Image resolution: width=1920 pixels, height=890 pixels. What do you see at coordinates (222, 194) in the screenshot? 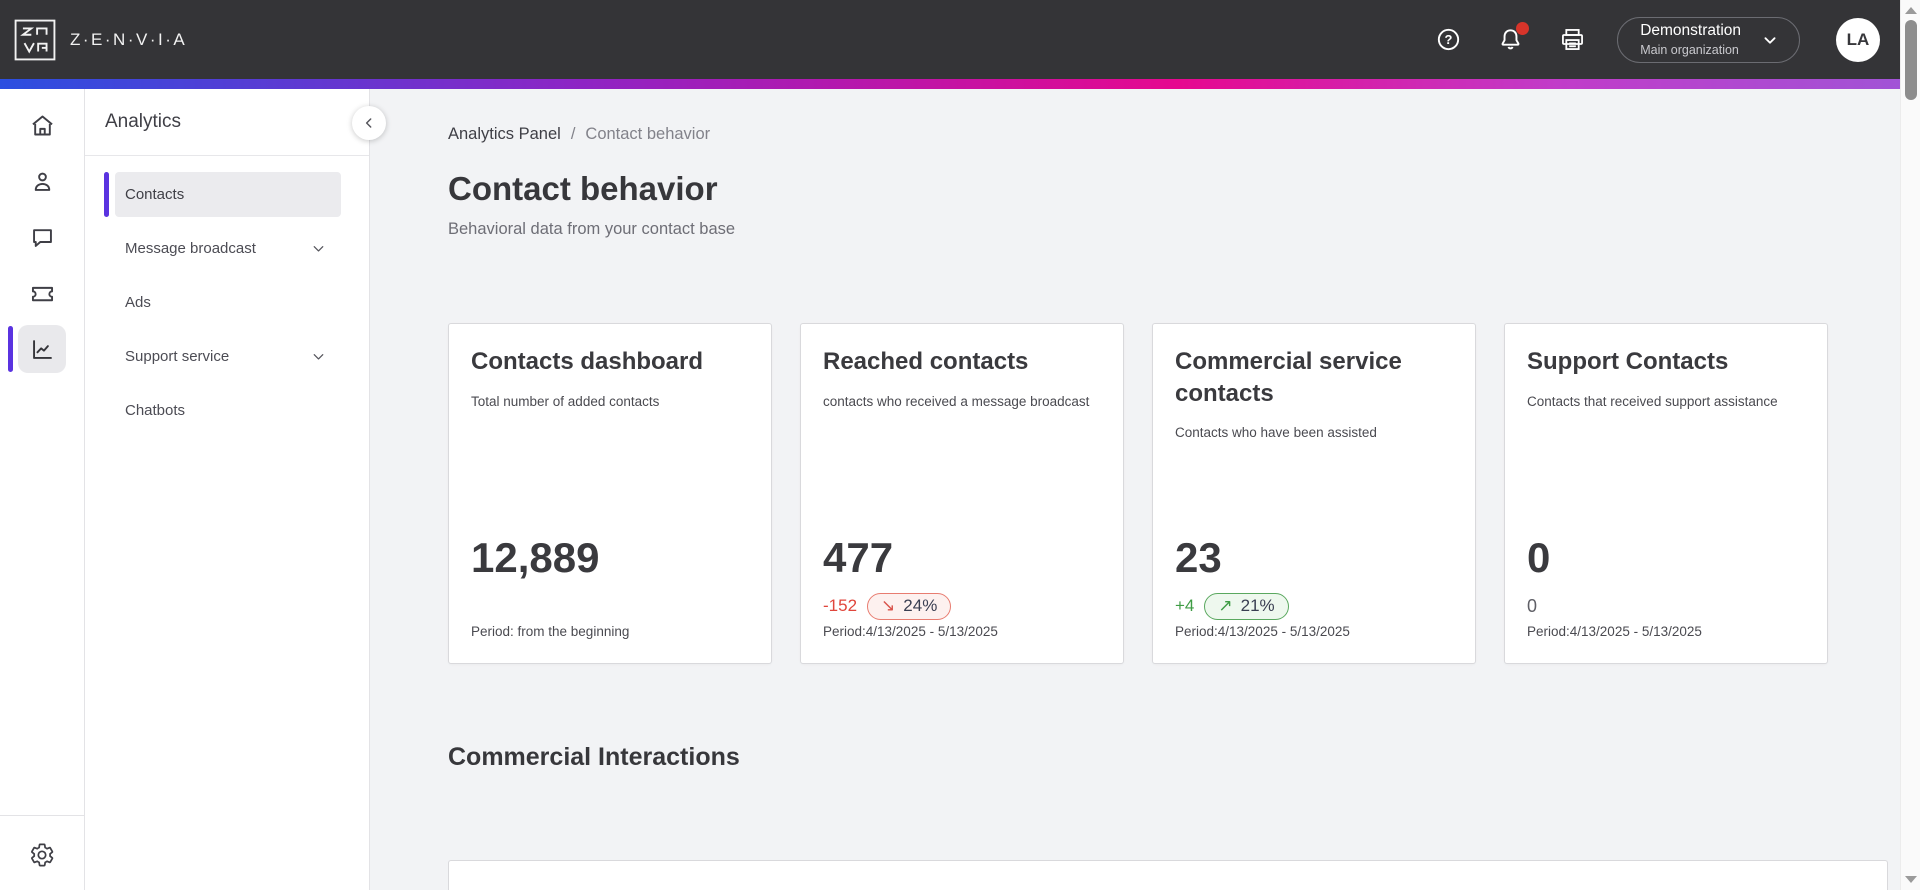
I see `sidebar-item-contacts: Contacts` at bounding box center [222, 194].